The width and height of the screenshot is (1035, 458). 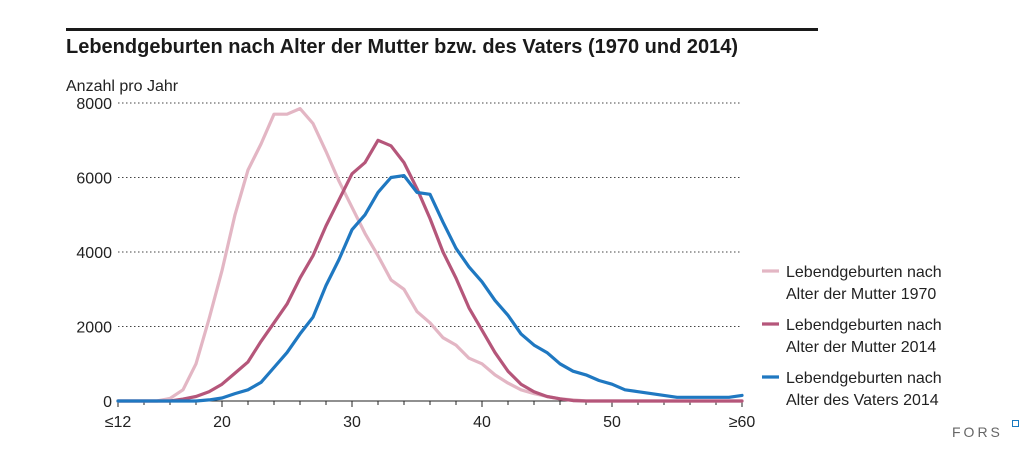 I want to click on x-tick-label: 50, so click(x=612, y=422).